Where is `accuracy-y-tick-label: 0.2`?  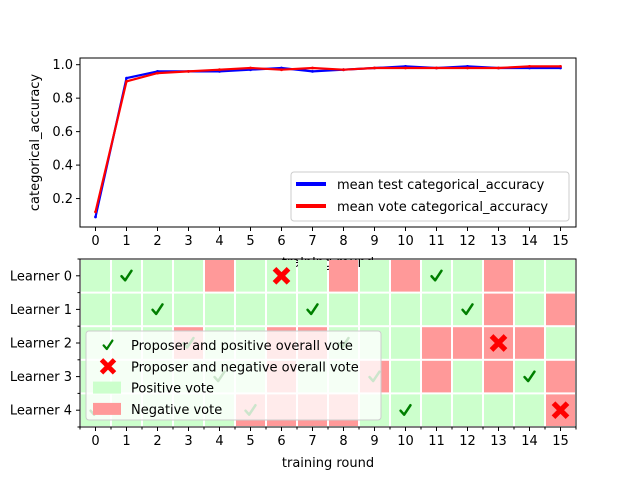 accuracy-y-tick-label: 0.2 is located at coordinates (62, 199).